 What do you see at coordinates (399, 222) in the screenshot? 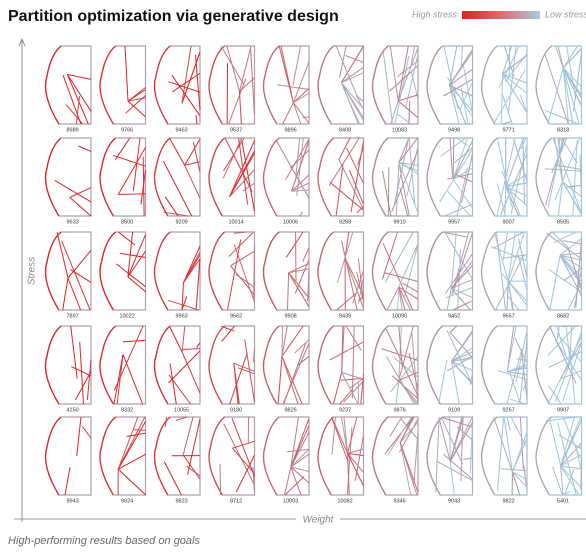
I see `result-weight: 9910` at bounding box center [399, 222].